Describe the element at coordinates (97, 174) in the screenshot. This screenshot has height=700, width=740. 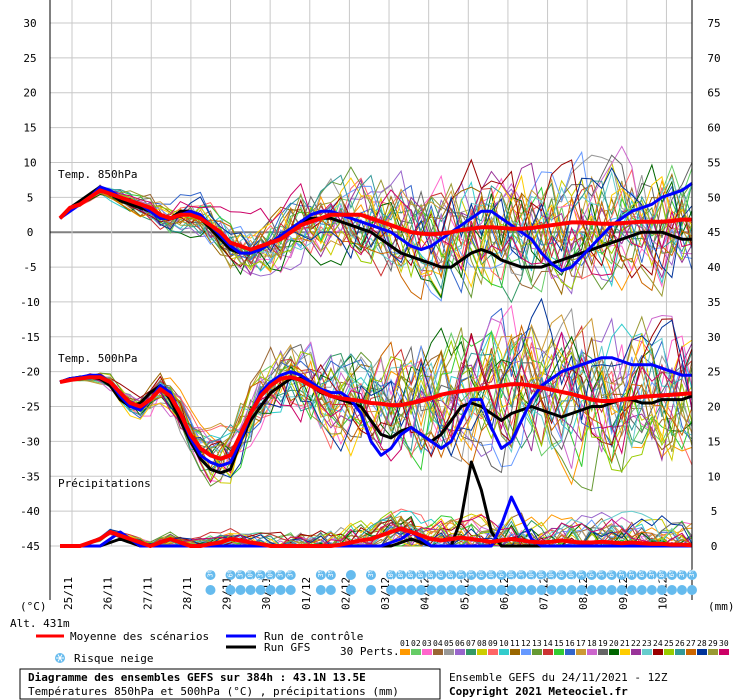
I see `label-temp-850: Temp. 850hPa` at that location.